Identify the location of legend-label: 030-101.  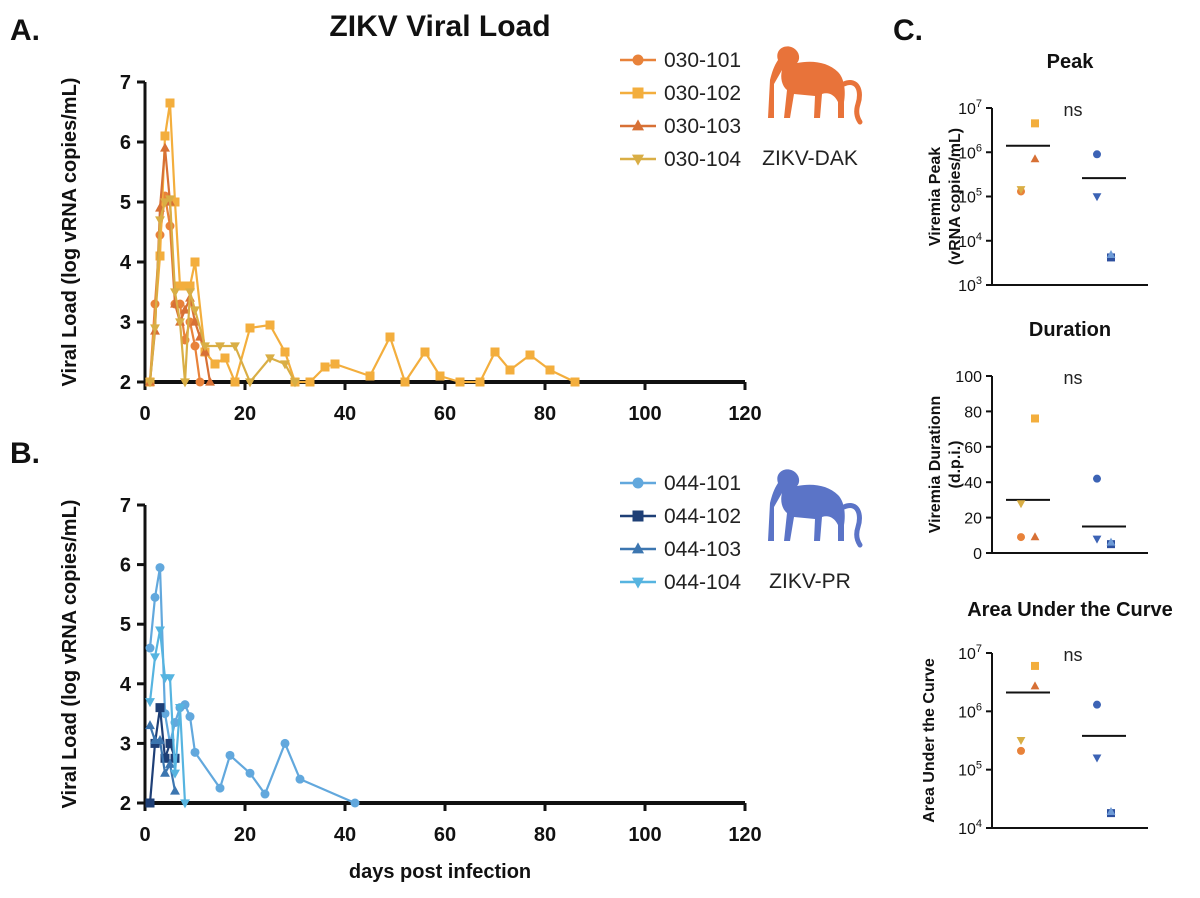
(702, 60).